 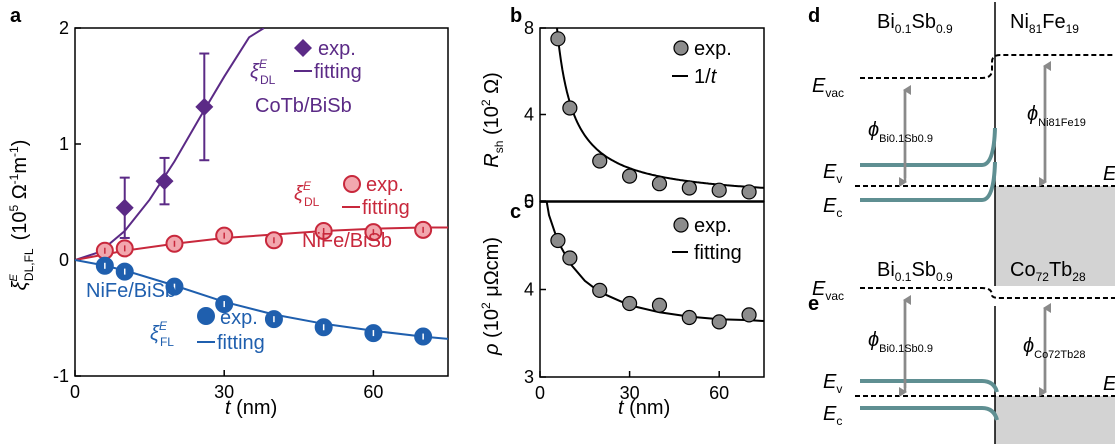 What do you see at coordinates (529, 290) in the screenshot?
I see `c-ytick-label: 4` at bounding box center [529, 290].